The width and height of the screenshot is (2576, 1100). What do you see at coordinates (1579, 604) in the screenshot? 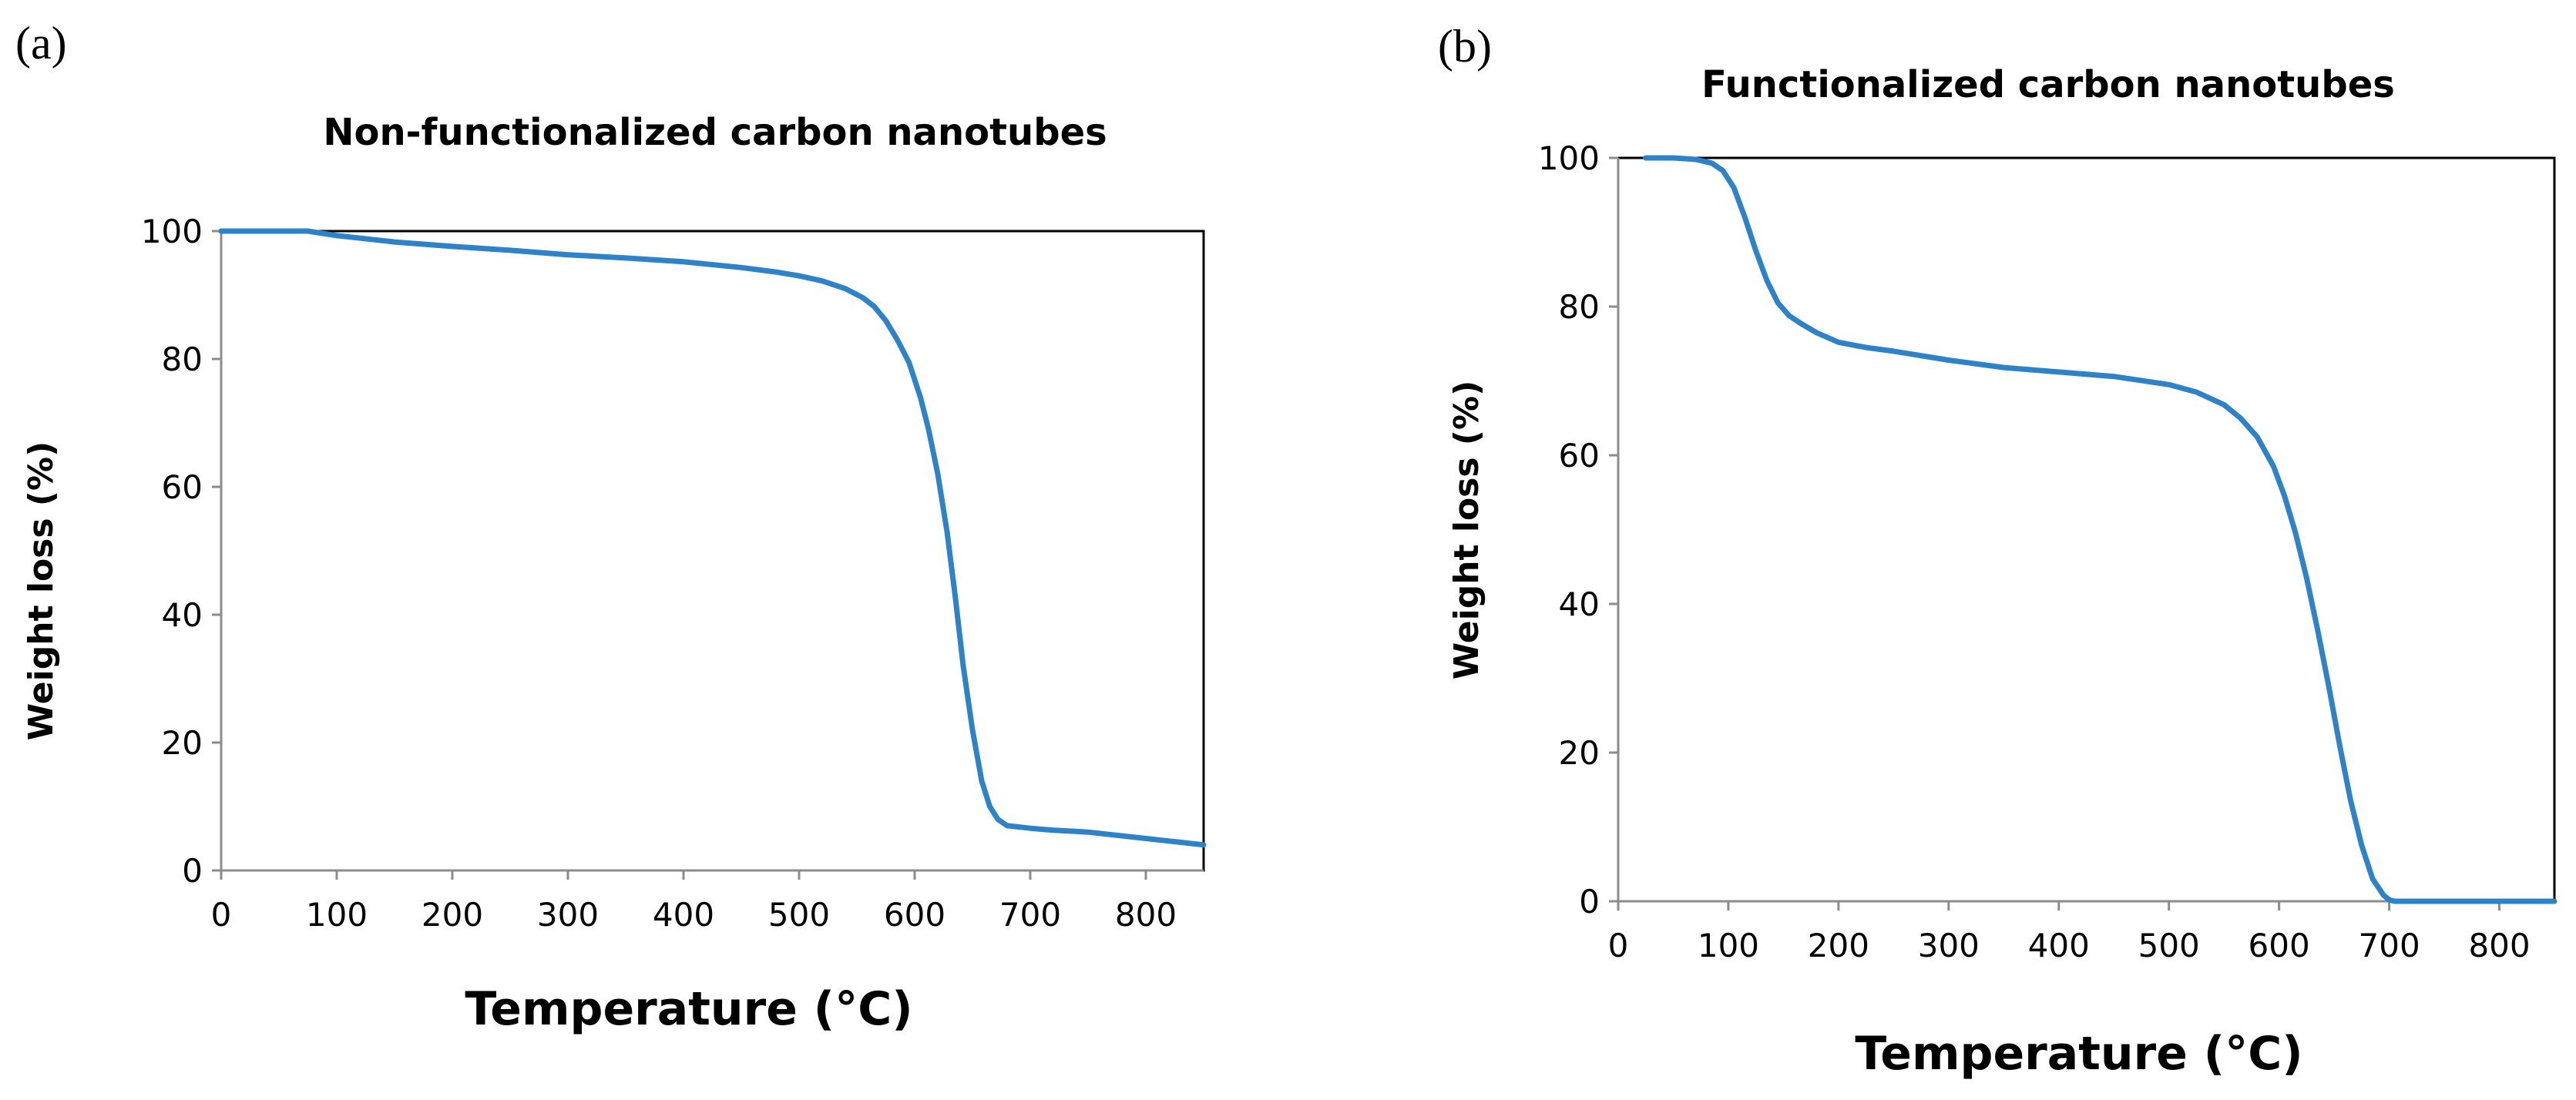
I see `y-tick-label-b: 40` at bounding box center [1579, 604].